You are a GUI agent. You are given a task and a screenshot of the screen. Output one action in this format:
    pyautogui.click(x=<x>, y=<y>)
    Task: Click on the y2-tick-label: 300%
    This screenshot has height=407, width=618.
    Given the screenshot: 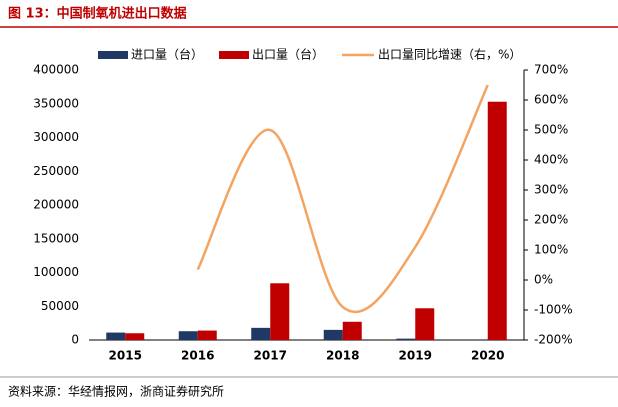 What is the action you would take?
    pyautogui.click(x=551, y=190)
    